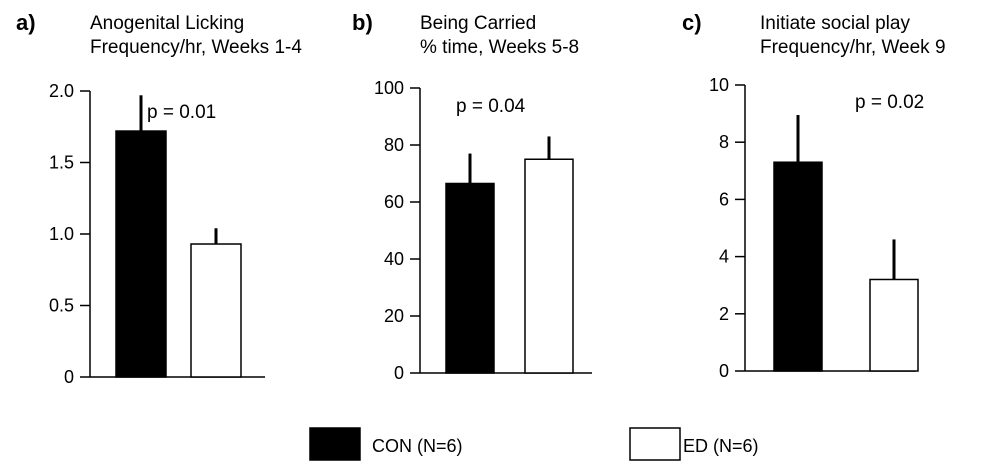 This screenshot has width=1003, height=465. Describe the element at coordinates (61, 91) in the screenshot. I see `y-tick-label: 2.0` at that location.